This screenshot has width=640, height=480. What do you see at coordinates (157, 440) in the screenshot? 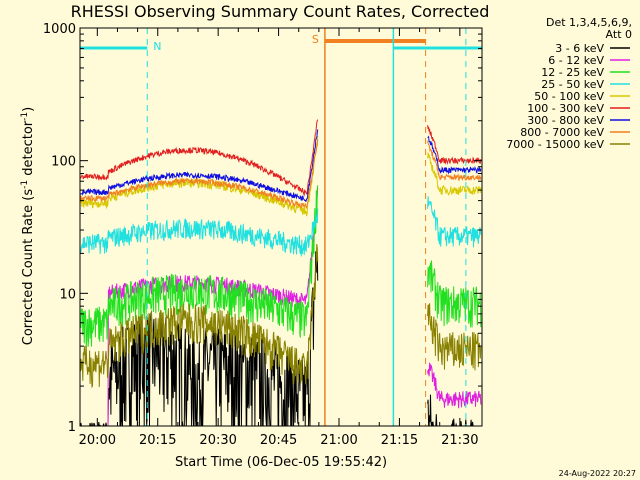
I see `x-tick-label: 20:15` at bounding box center [157, 440].